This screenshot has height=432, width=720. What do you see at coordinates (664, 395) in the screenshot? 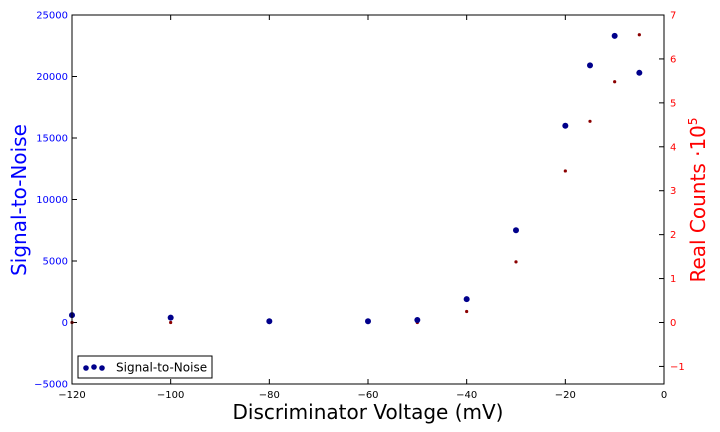
I see `x-tick-label: 0` at bounding box center [664, 395].